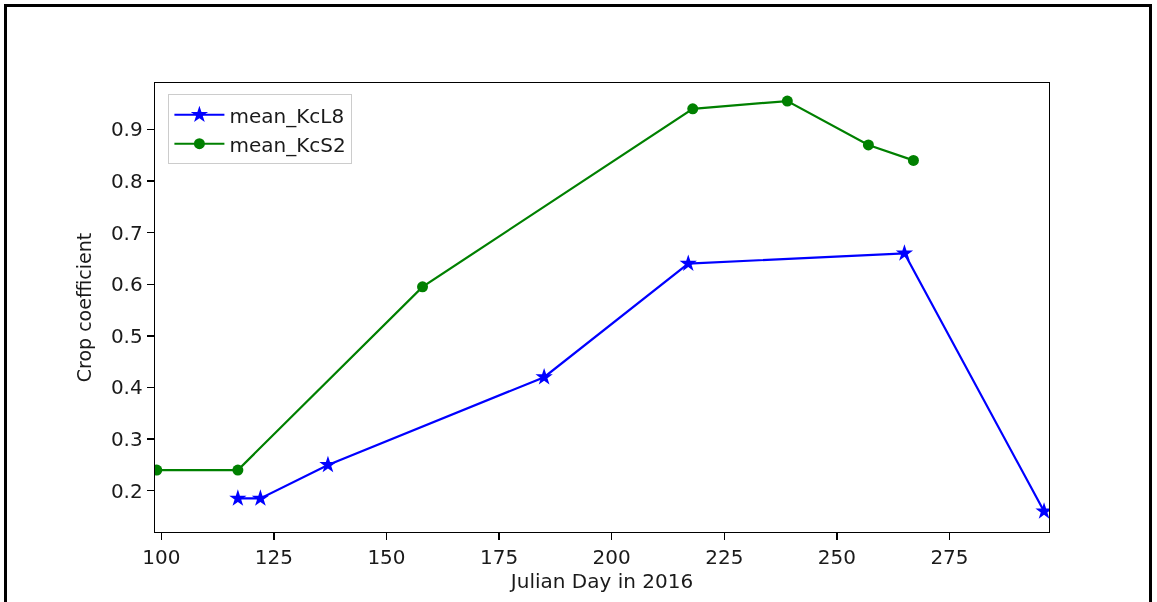 The width and height of the screenshot is (1157, 602). What do you see at coordinates (126, 387) in the screenshot?
I see `y-tick-label: 0.4` at bounding box center [126, 387].